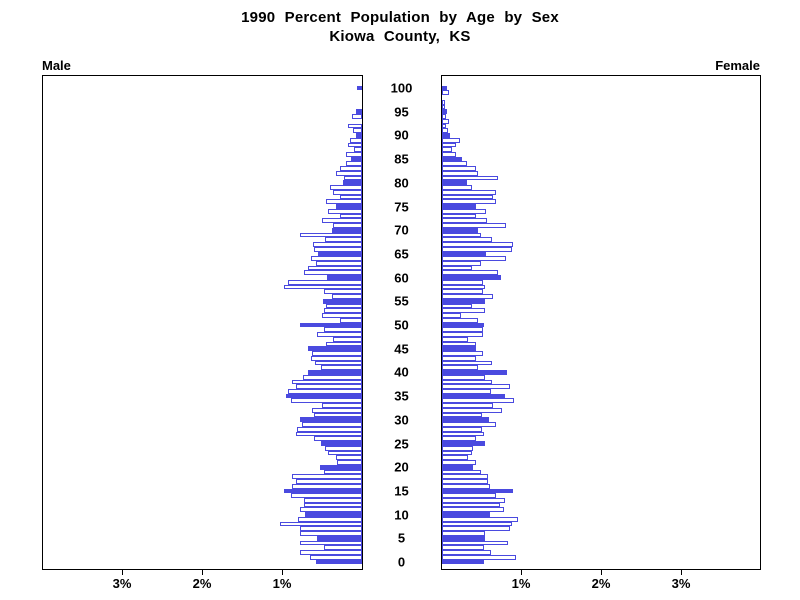 The width and height of the screenshot is (800, 600). What do you see at coordinates (401, 538) in the screenshot?
I see `age-tick-label-5: 5` at bounding box center [401, 538].